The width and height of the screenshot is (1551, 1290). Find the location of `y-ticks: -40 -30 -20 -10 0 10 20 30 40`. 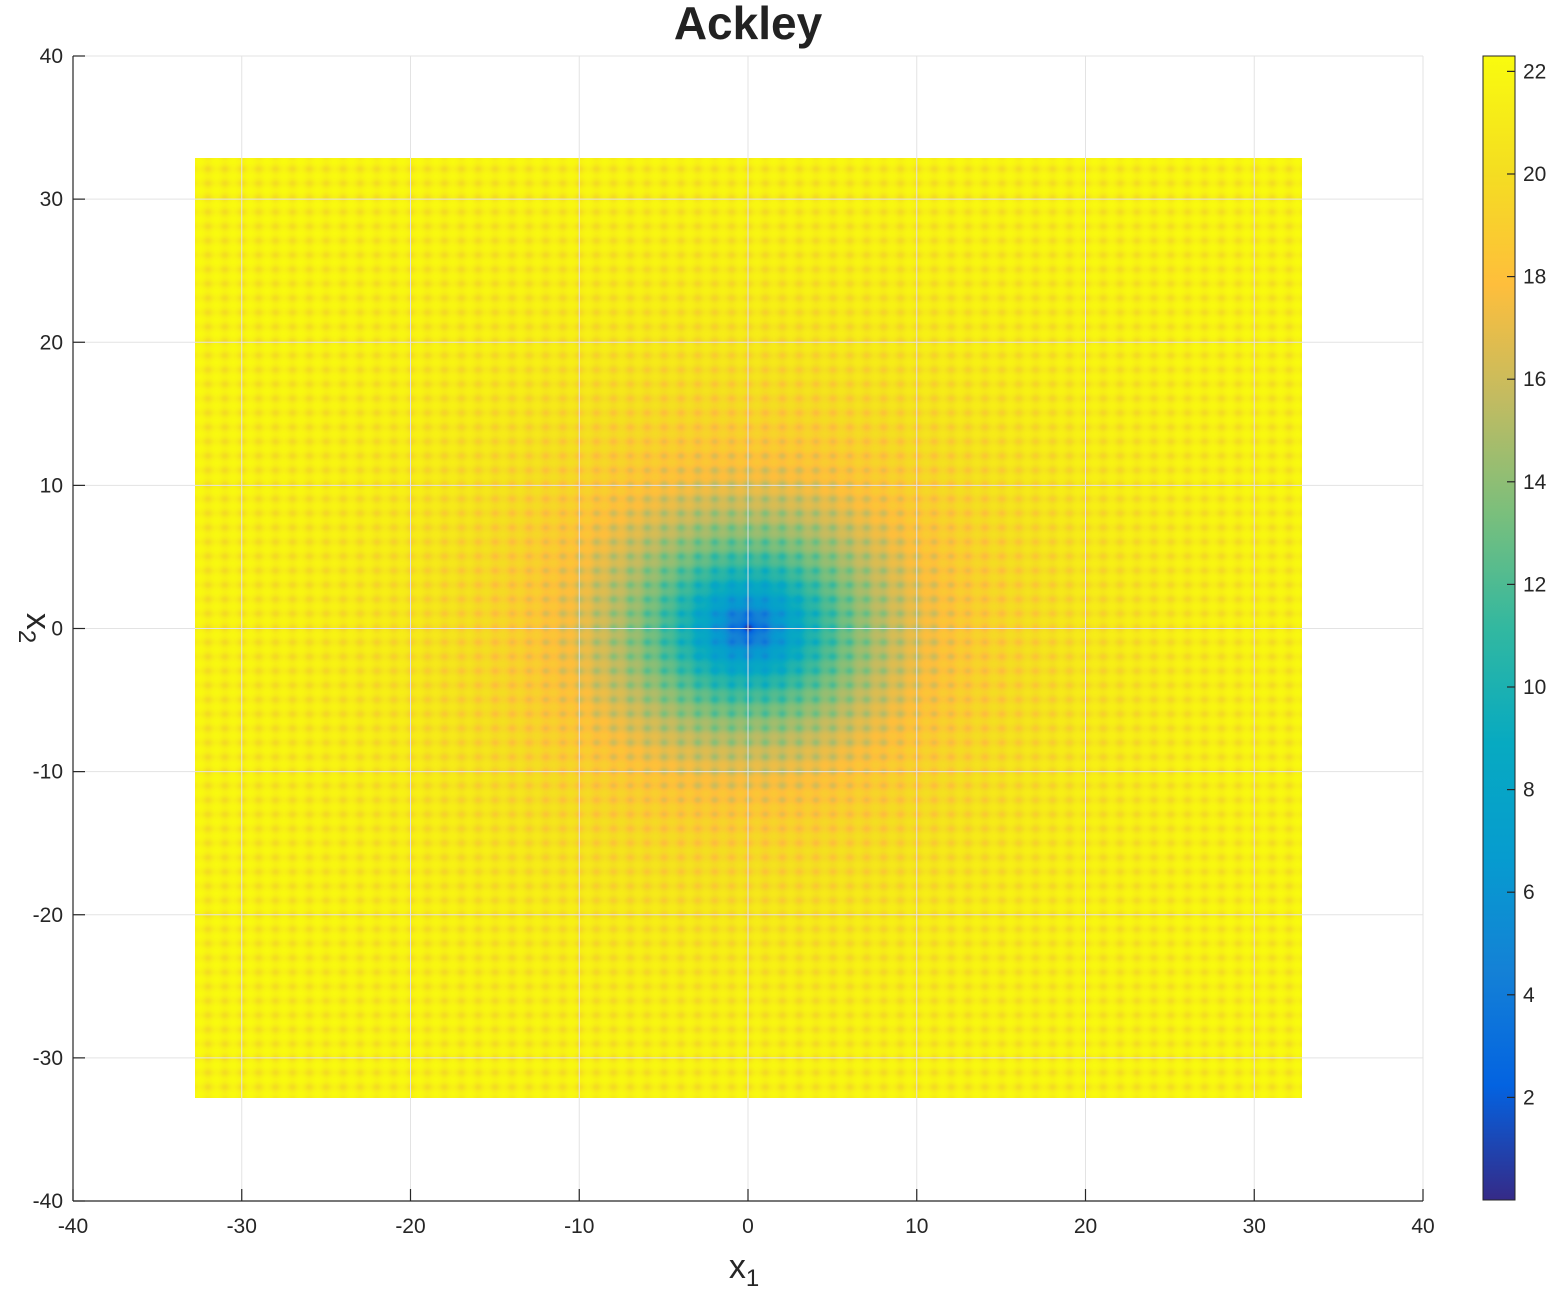

y-ticks: -40 -30 -20 -10 0 10 20 30 40 is located at coordinates (59, 629).